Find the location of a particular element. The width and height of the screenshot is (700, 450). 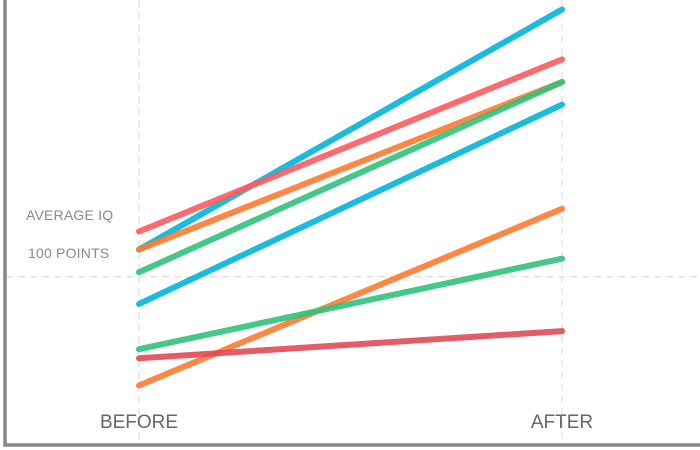

x-tick-label-before: BEFORE is located at coordinates (139, 422).